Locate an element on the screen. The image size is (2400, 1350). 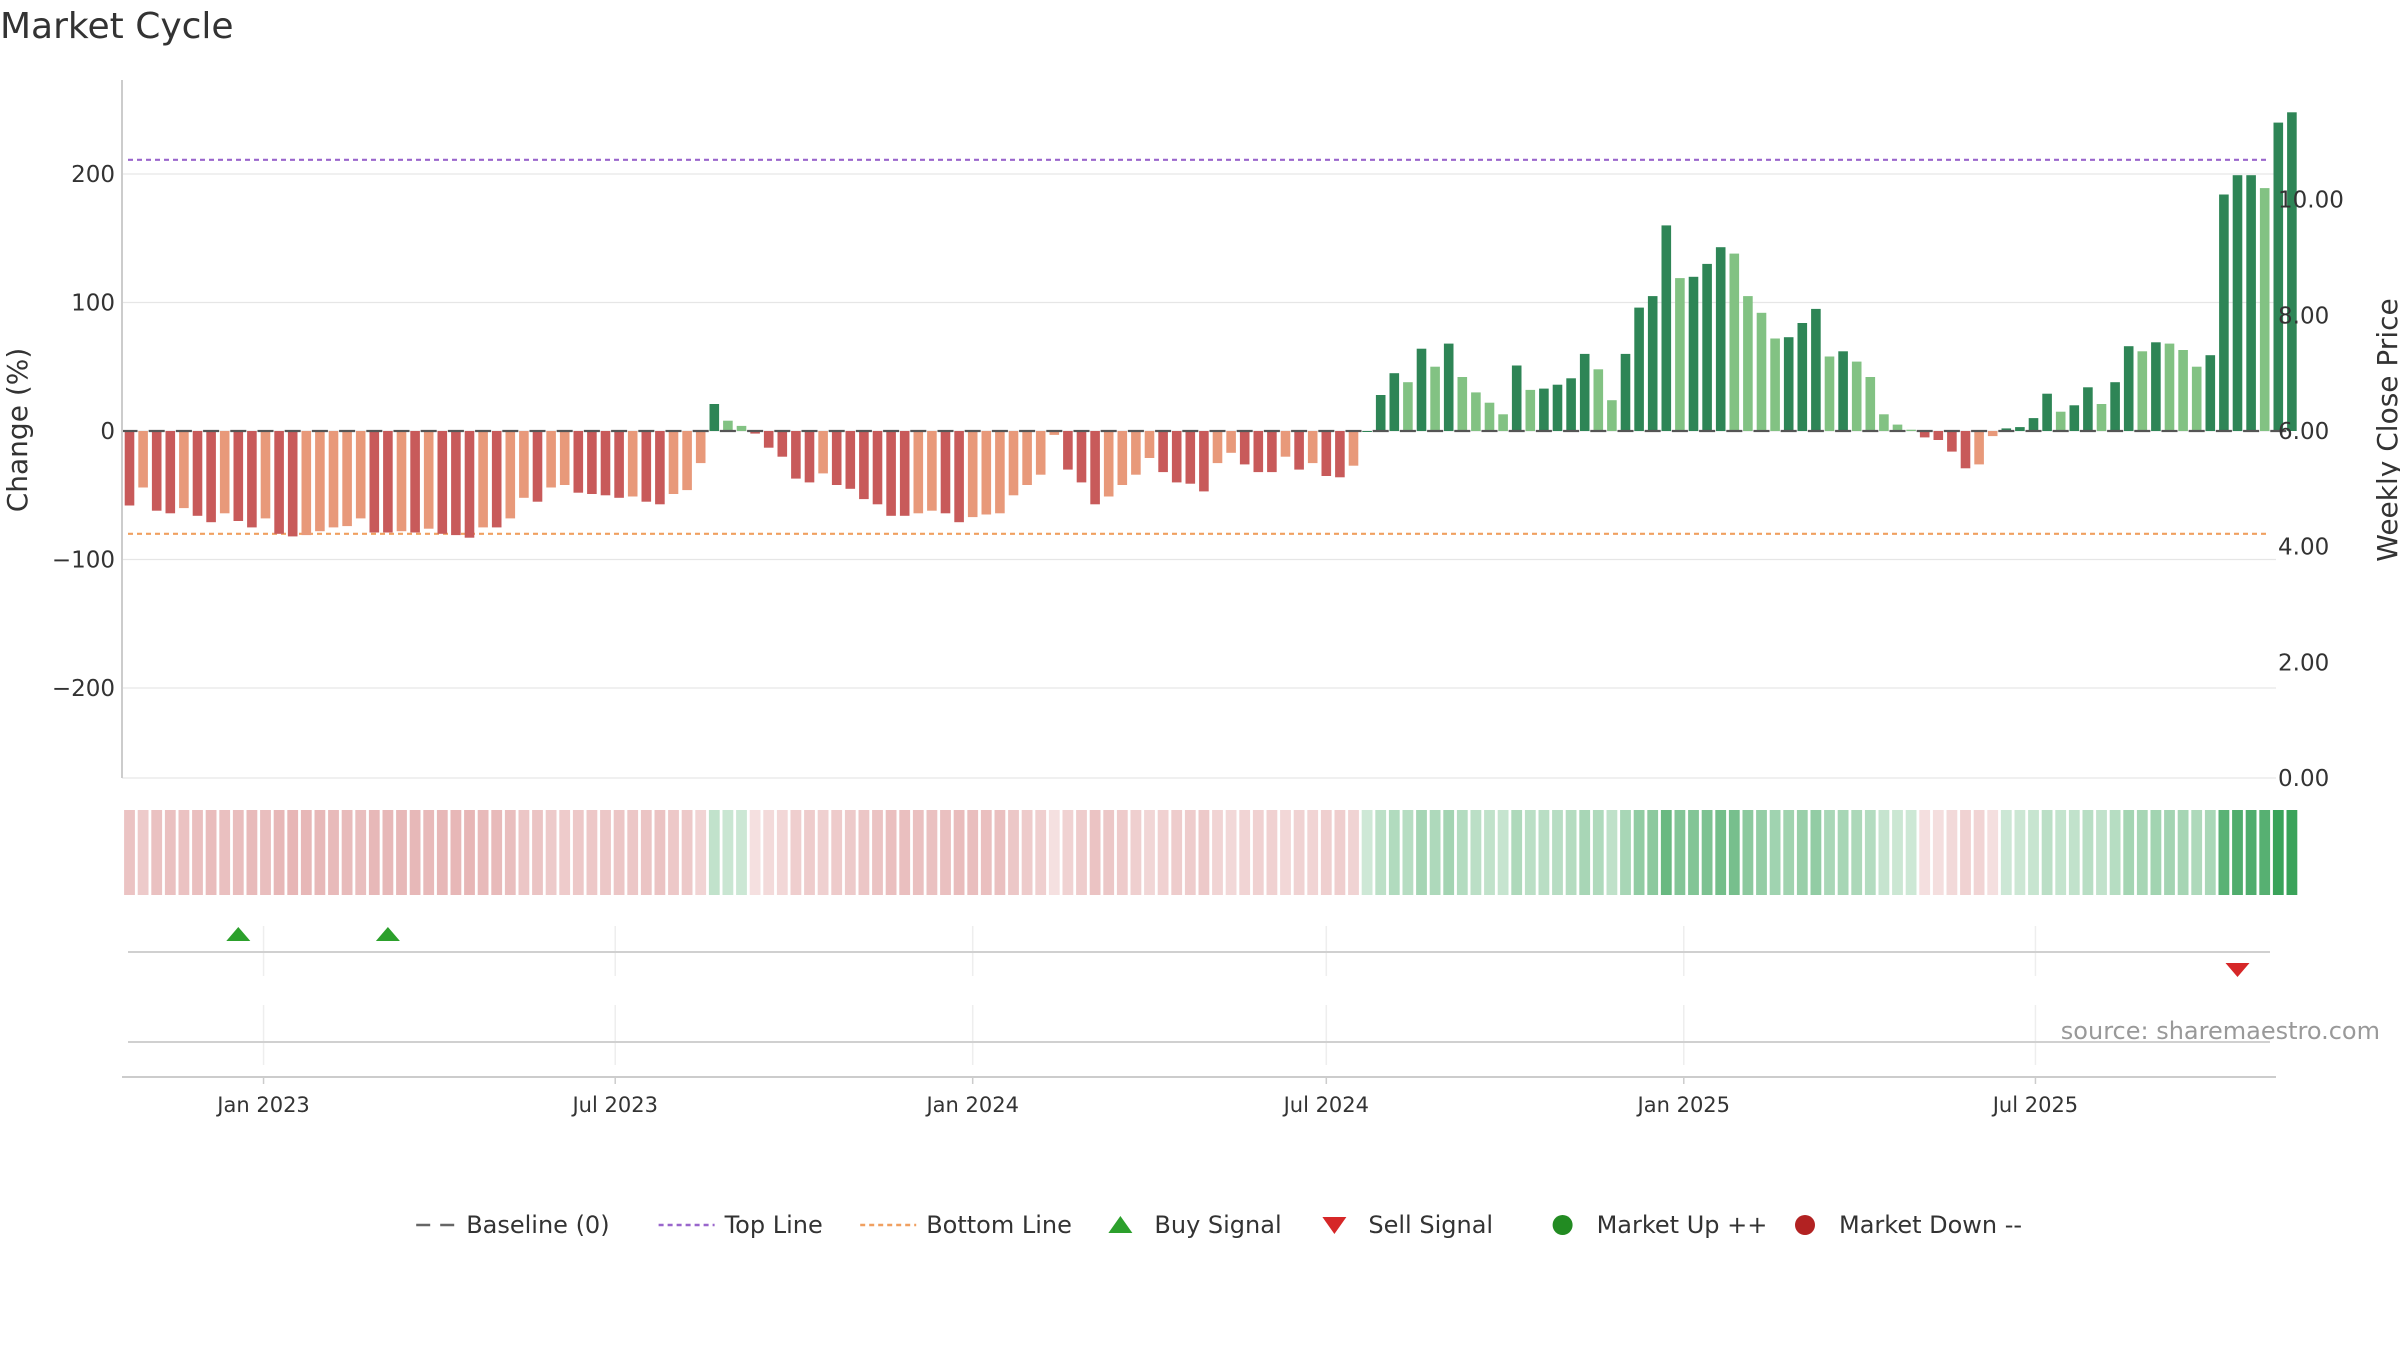
legend-label: Sell Signal is located at coordinates (1430, 1225).